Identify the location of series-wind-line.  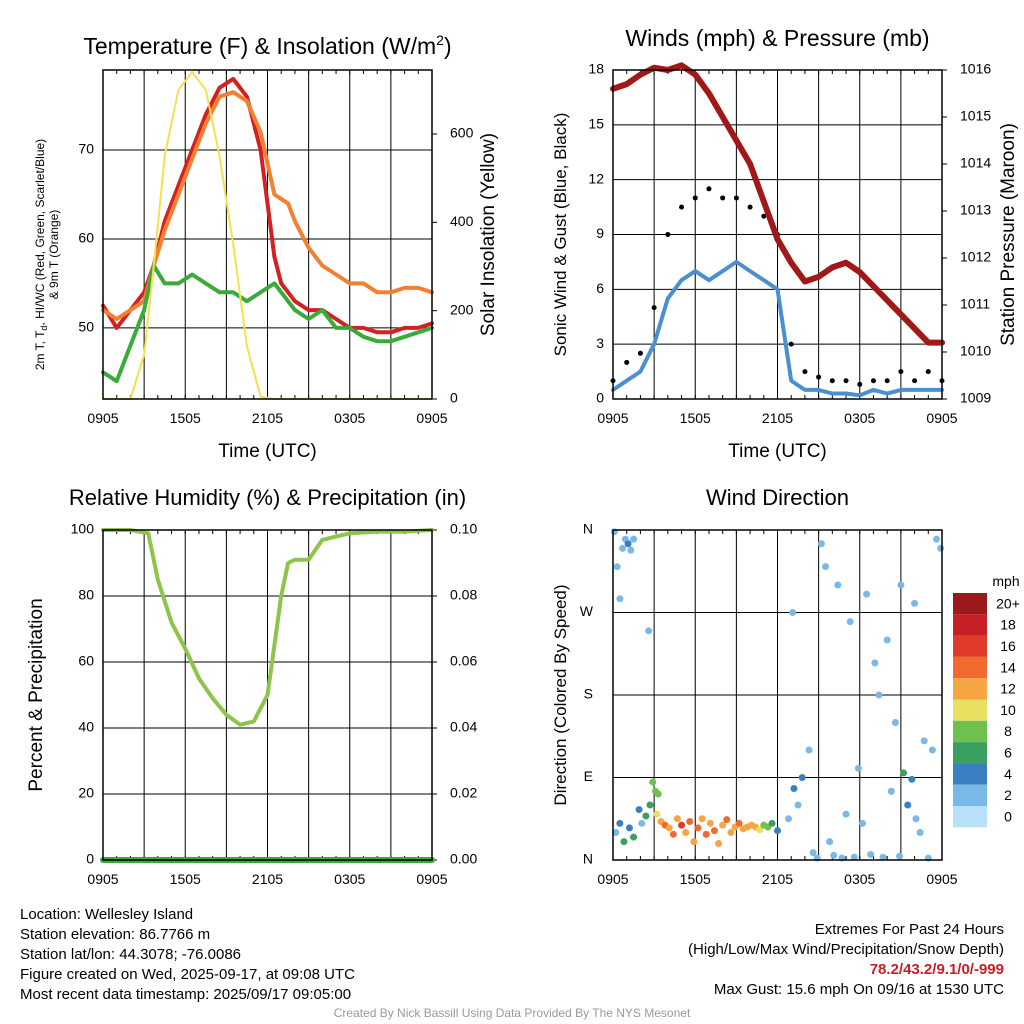
(777, 328).